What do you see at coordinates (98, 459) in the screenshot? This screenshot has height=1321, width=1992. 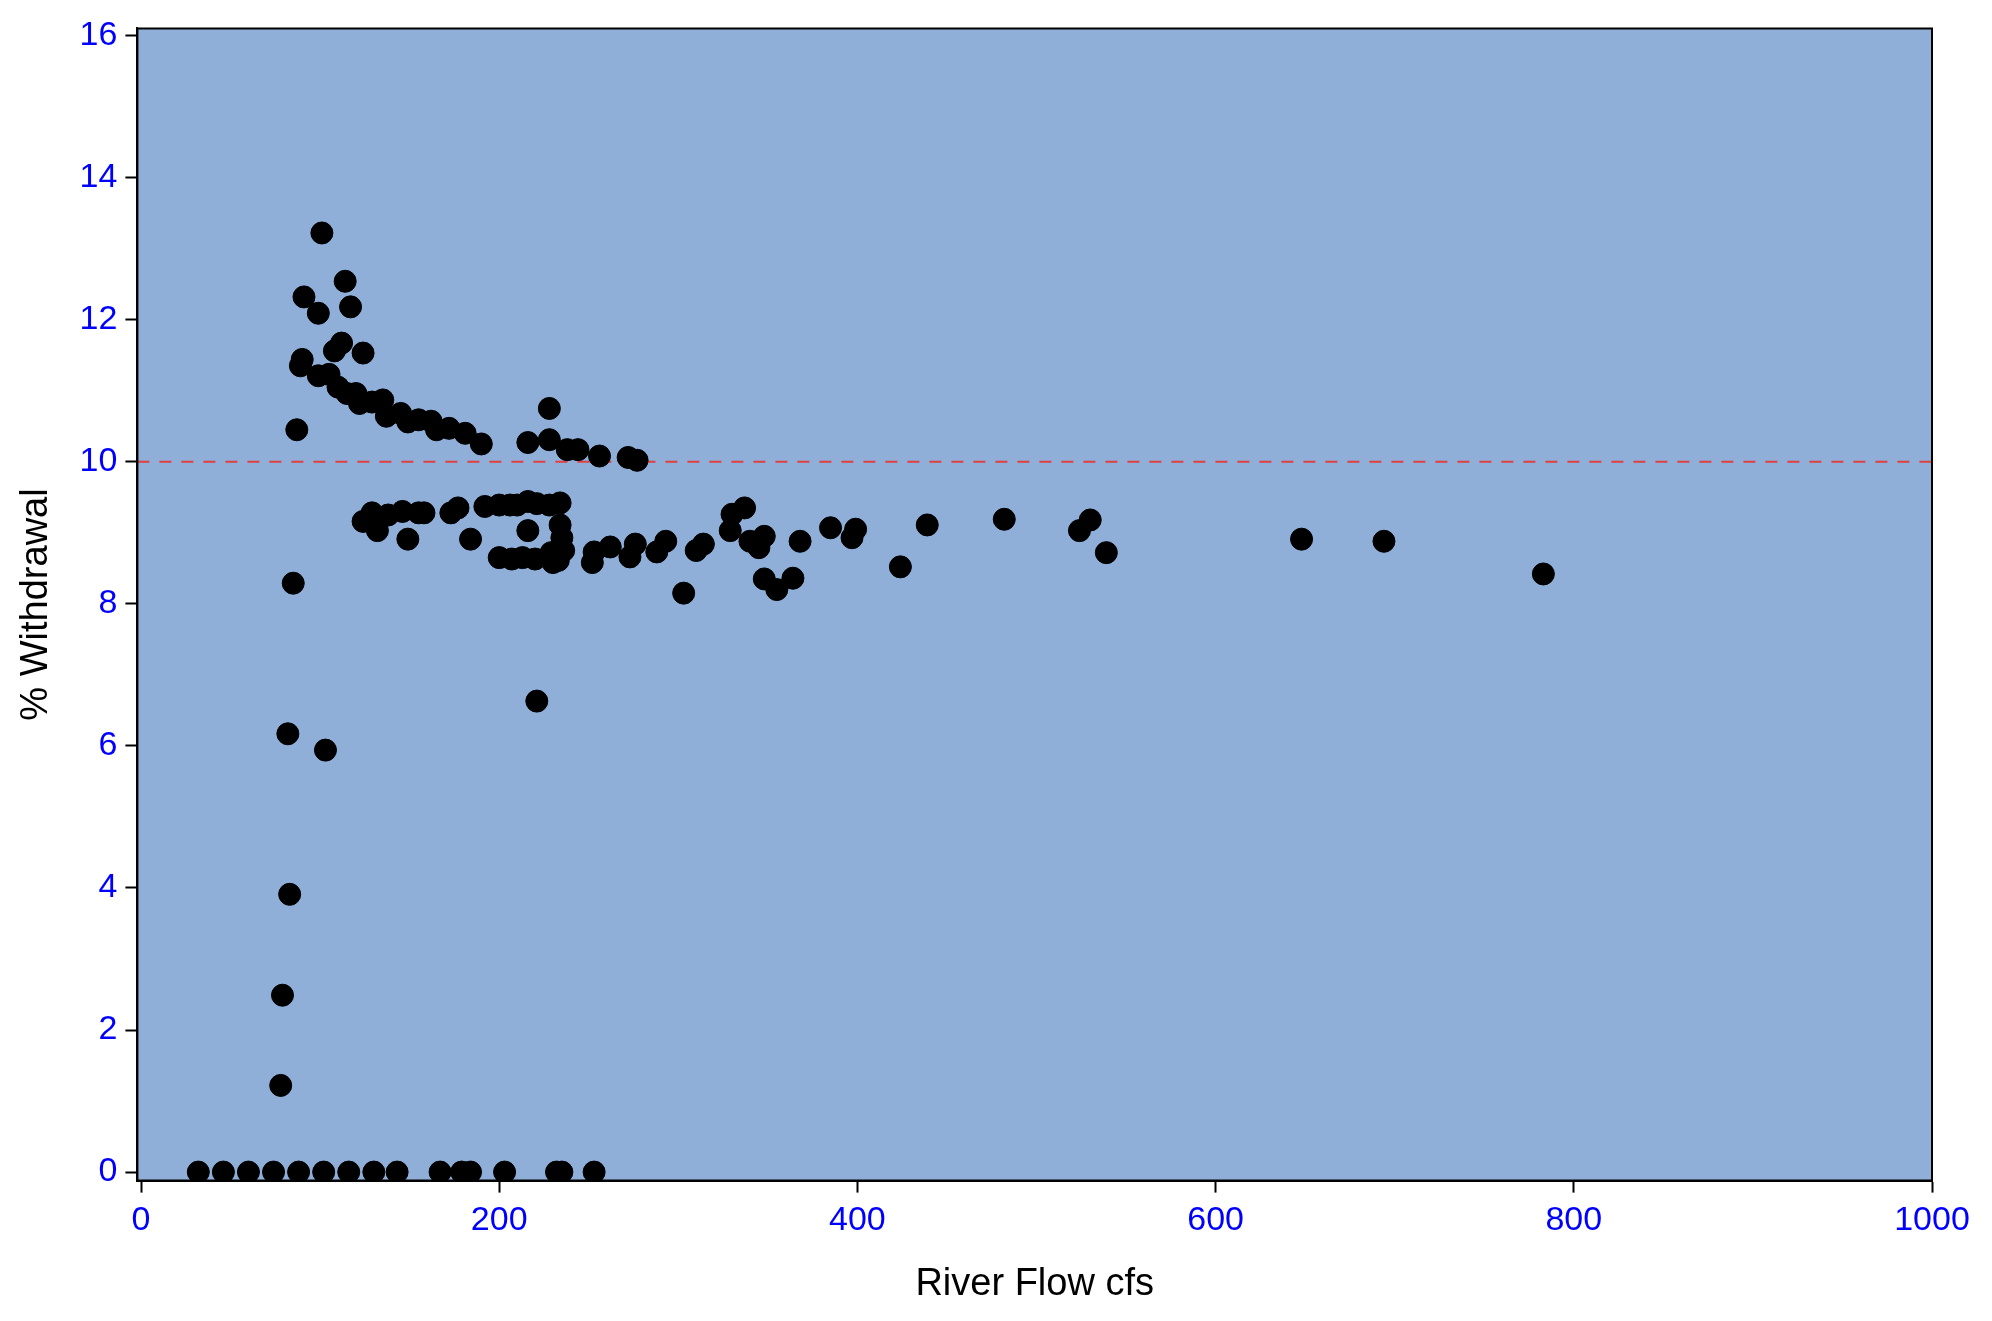 I see `y-tick-label: 10` at bounding box center [98, 459].